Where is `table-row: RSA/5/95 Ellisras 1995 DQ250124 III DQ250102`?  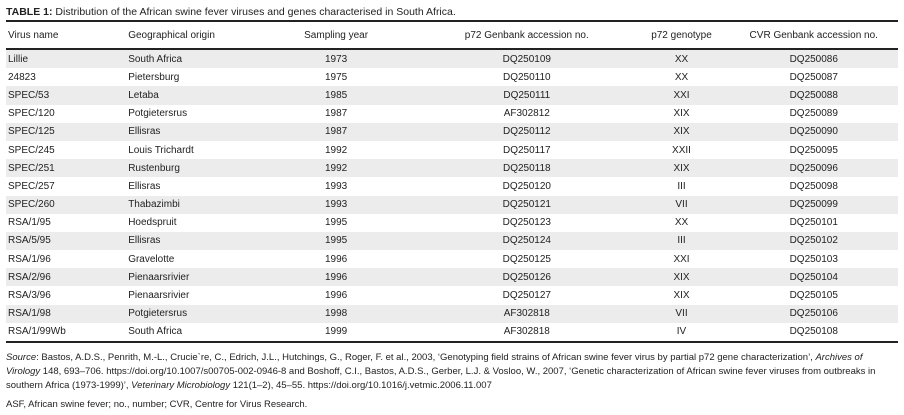 table-row: RSA/5/95 Ellisras 1995 DQ250124 III DQ250102 is located at coordinates (452, 241).